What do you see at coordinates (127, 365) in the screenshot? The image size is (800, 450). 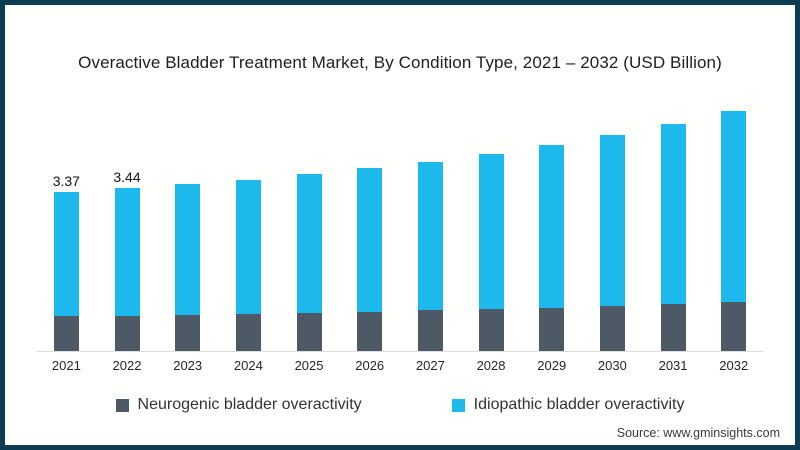 I see `x-axis-label: 2022` at bounding box center [127, 365].